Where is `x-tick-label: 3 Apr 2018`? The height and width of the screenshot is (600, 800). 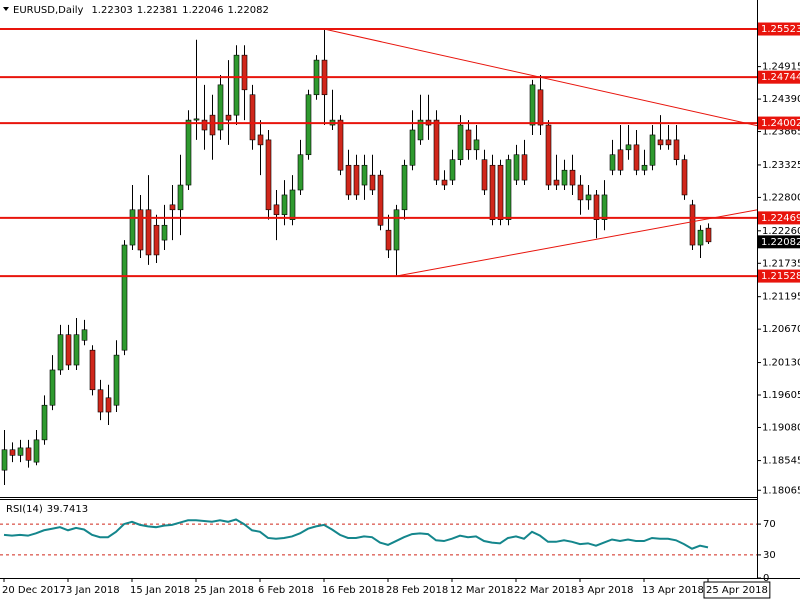
x-tick-label: 3 Apr 2018 is located at coordinates (605, 590).